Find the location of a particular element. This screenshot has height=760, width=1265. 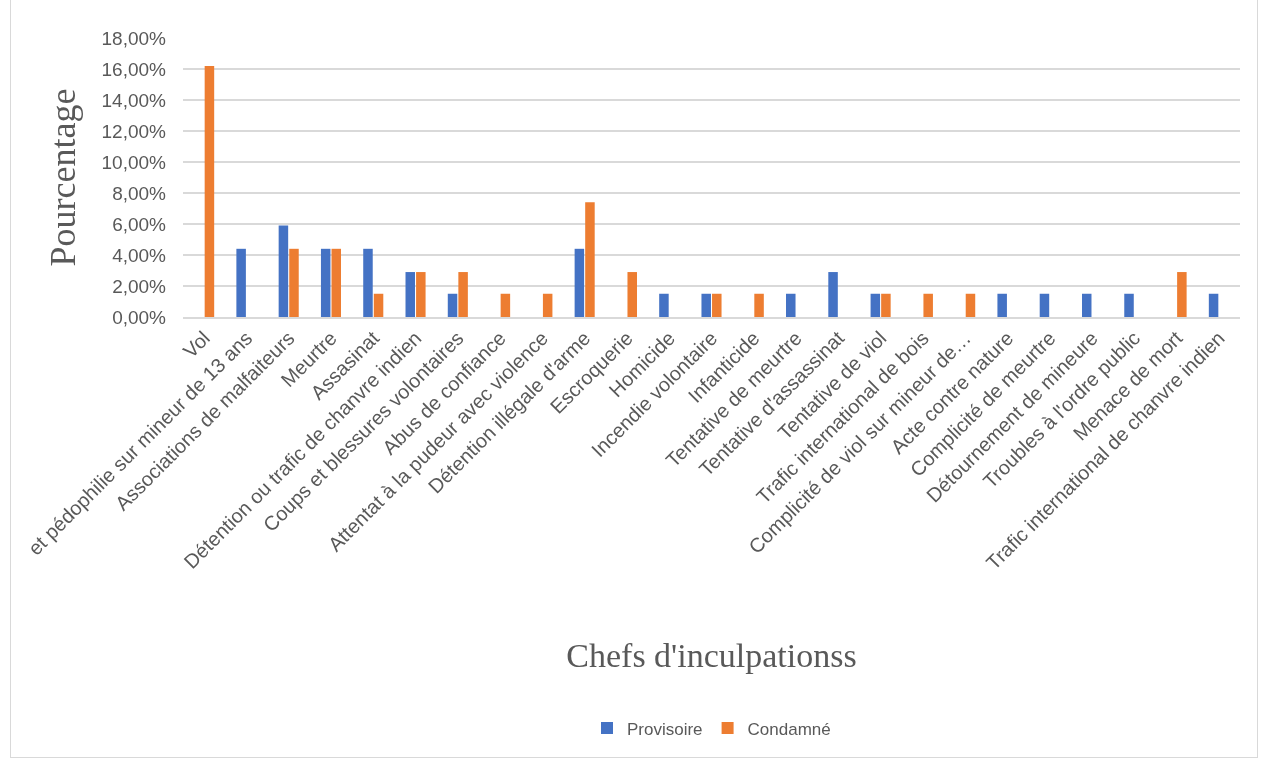

x-axis-title: Chefs d'inculpationss is located at coordinates (711, 655).